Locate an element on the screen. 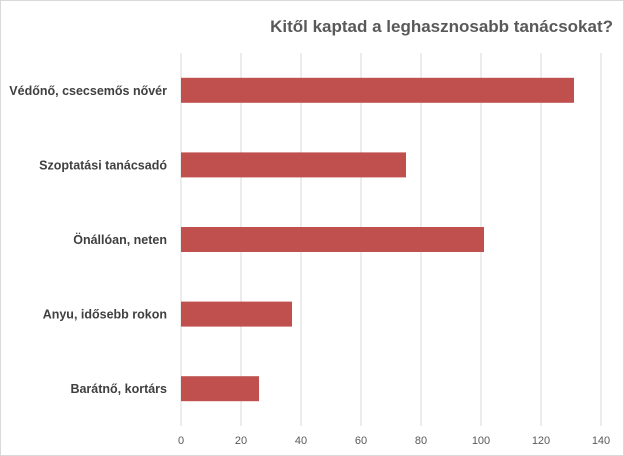  x-tick-label: 140 is located at coordinates (601, 441).